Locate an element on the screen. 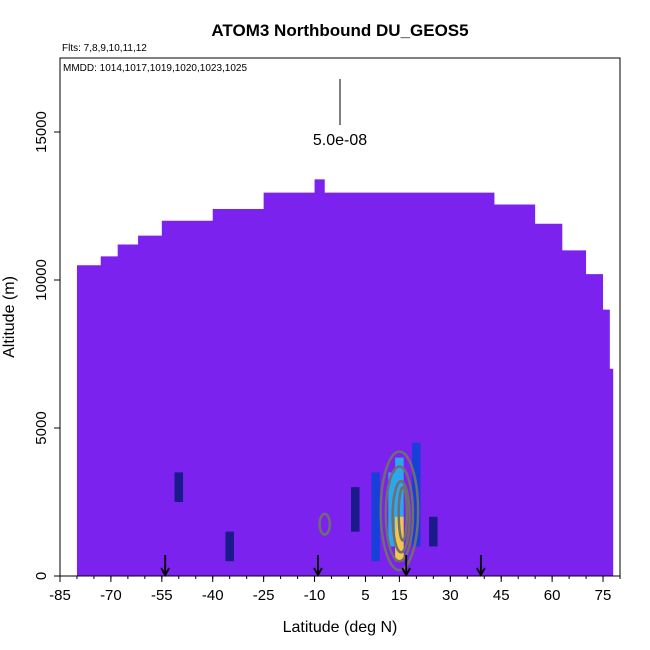  y-axis-label: Altitude (m) is located at coordinates (9, 317).